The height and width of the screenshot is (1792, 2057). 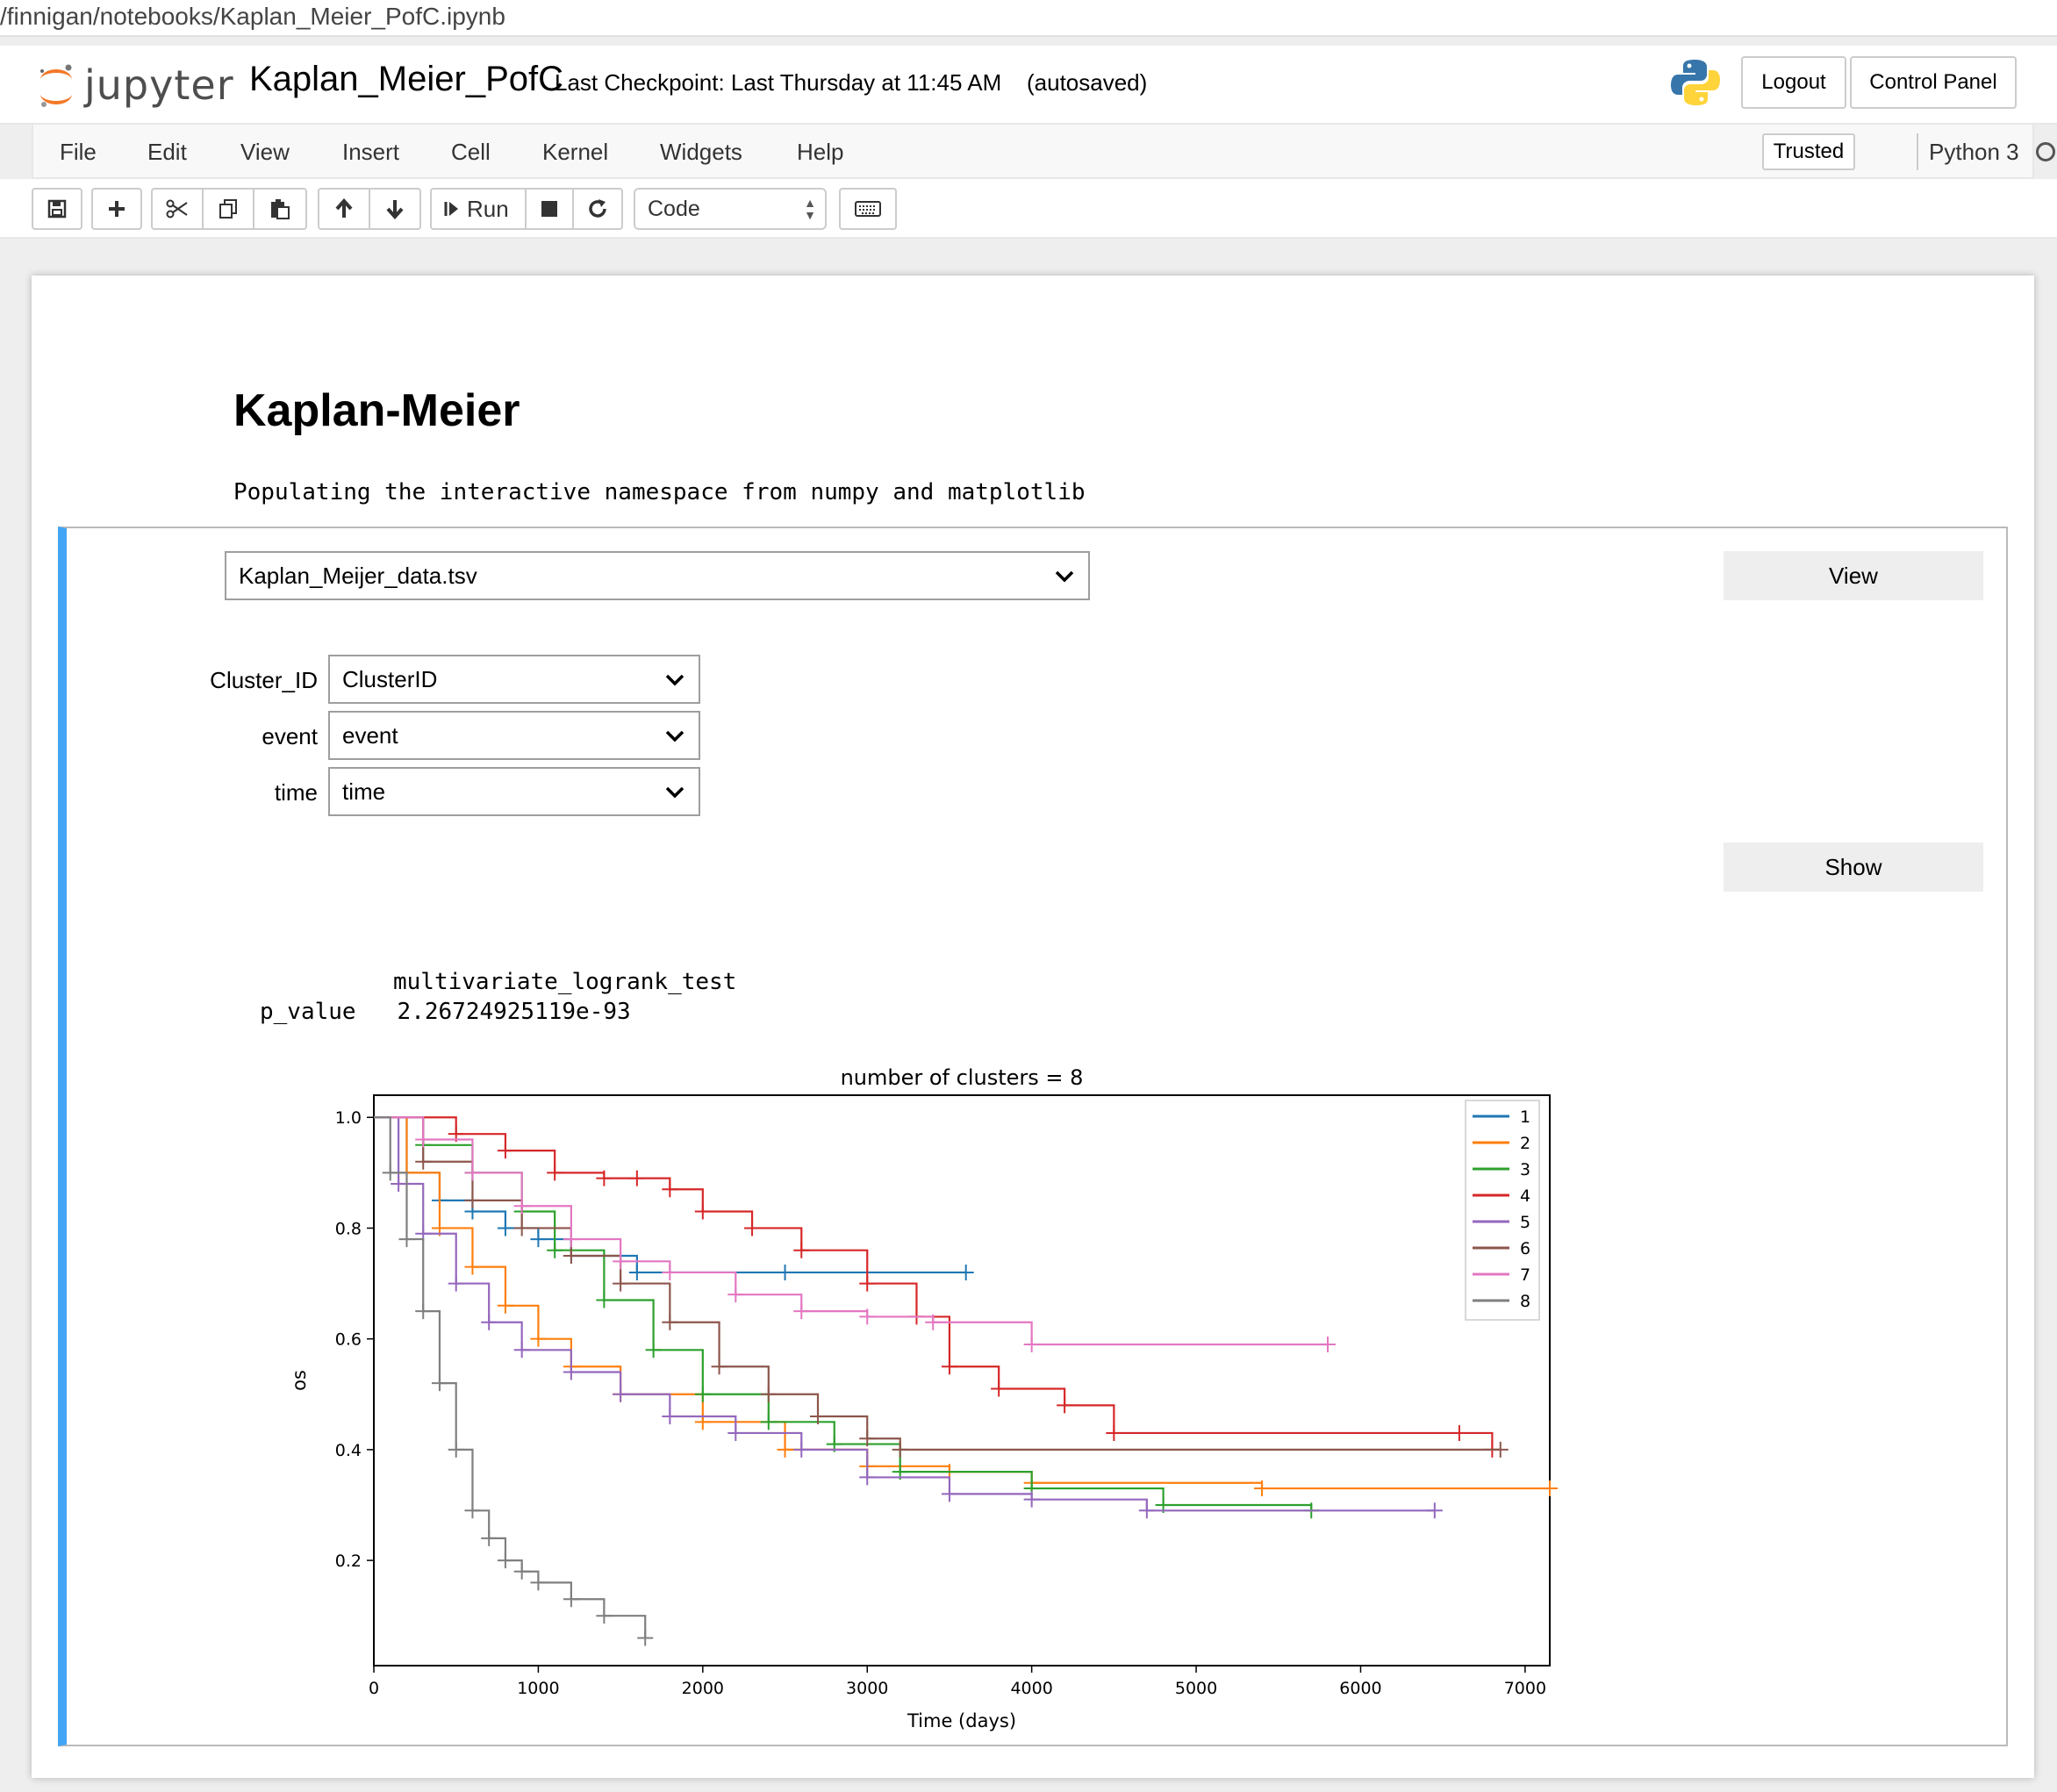 I want to click on cluster-id-select: ClusterID, so click(x=514, y=680).